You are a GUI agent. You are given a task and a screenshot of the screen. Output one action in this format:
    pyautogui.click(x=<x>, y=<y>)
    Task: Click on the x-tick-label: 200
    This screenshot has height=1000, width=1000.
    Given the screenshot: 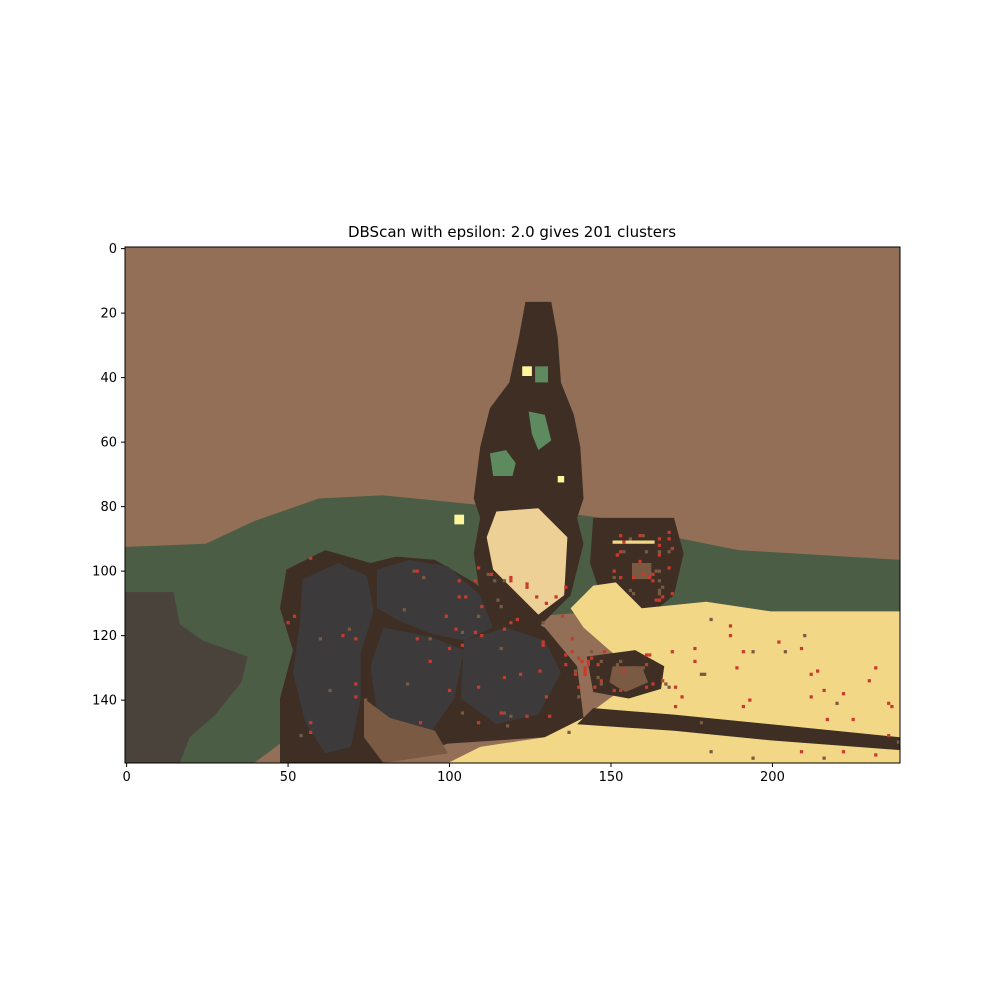 What is the action you would take?
    pyautogui.click(x=772, y=777)
    